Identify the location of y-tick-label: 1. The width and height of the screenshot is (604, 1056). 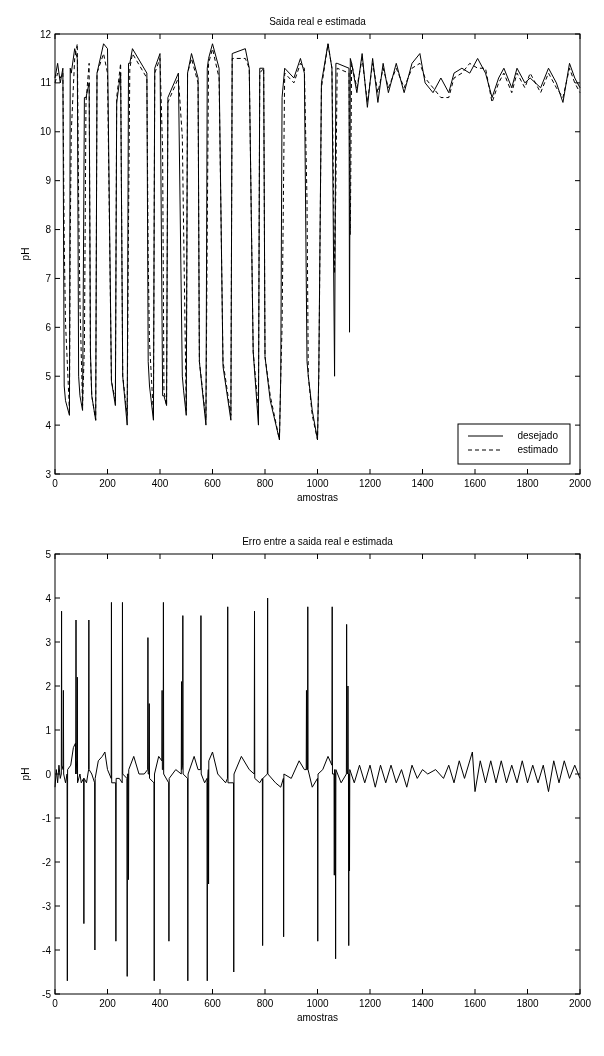
(48, 730).